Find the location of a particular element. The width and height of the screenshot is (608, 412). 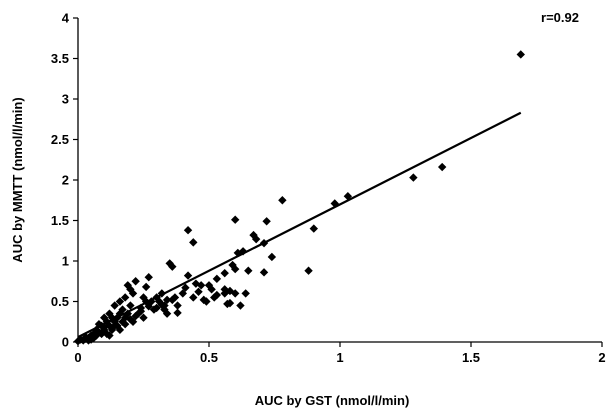

x-axis-title: AUC by GST (nmol/l/min) is located at coordinates (332, 400).